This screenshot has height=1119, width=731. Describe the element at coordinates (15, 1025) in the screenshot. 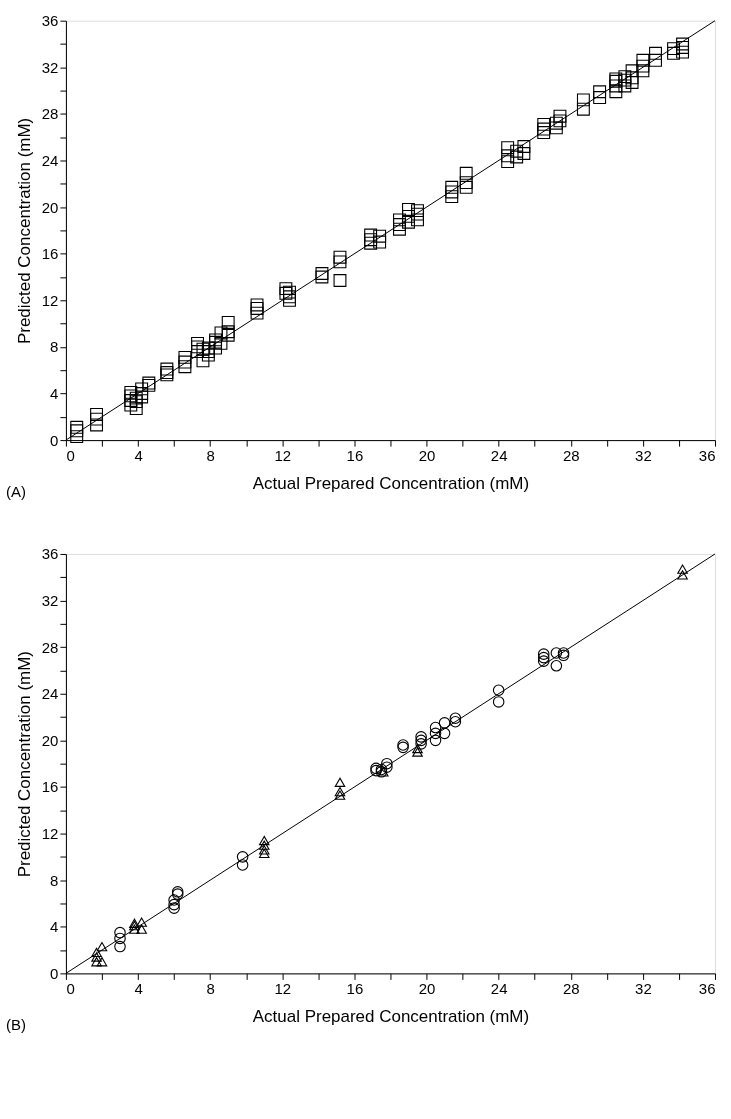

I see `text: (B)` at that location.